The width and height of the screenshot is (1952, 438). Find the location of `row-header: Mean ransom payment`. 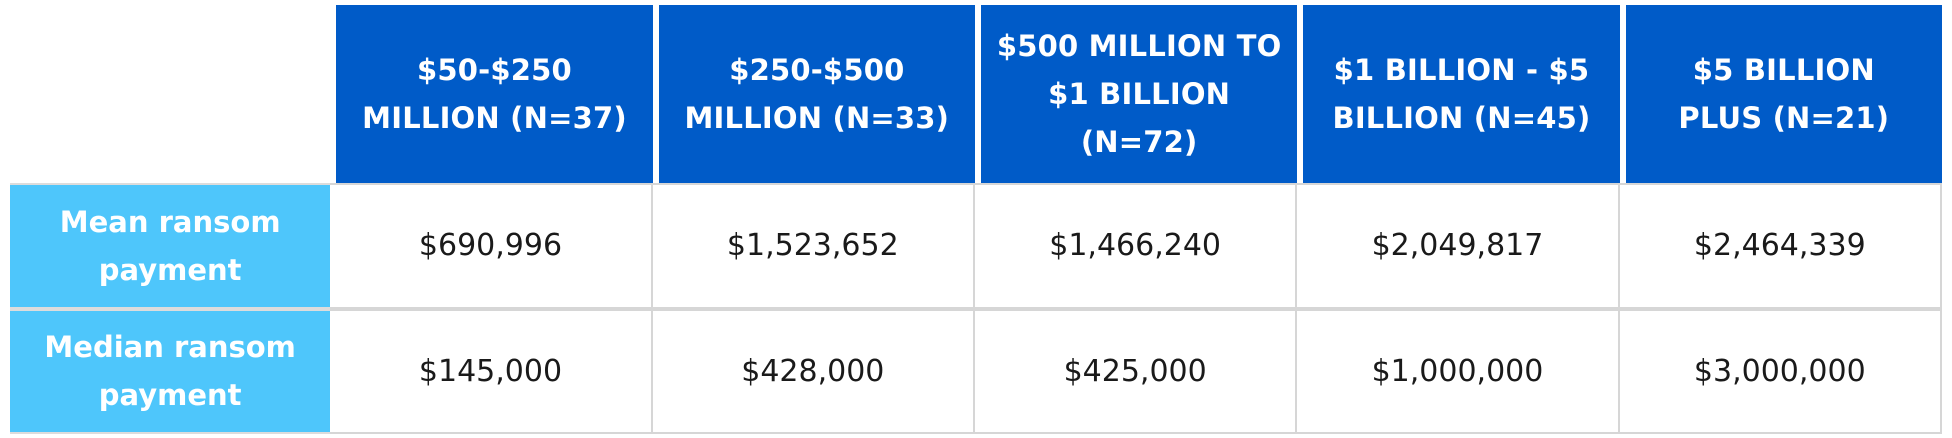

row-header: Mean ransom payment is located at coordinates (170, 246).